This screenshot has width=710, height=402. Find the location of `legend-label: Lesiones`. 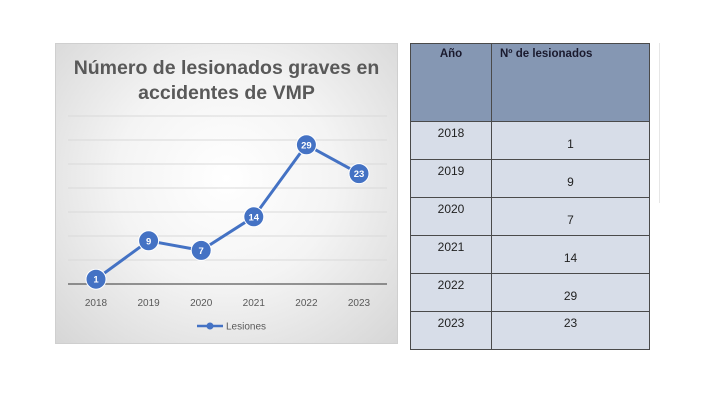

legend-label: Lesiones is located at coordinates (246, 327).